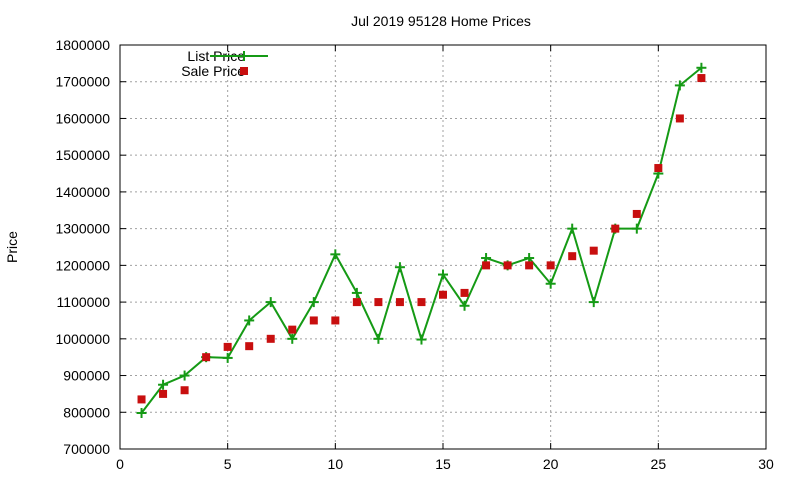 The image size is (800, 480). What do you see at coordinates (84, 302) in the screenshot?
I see `y-tick-label: 1100000` at bounding box center [84, 302].